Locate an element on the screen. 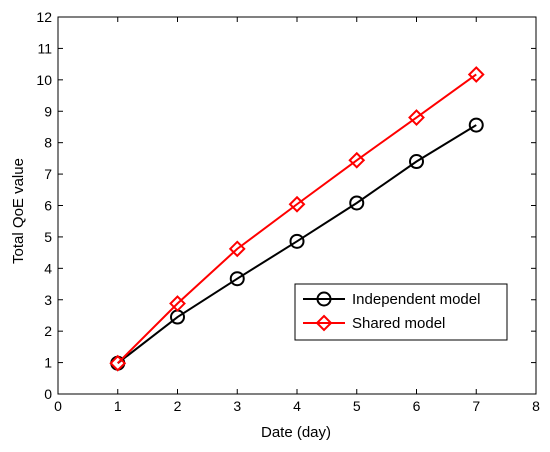  legend-box is located at coordinates (401, 312).